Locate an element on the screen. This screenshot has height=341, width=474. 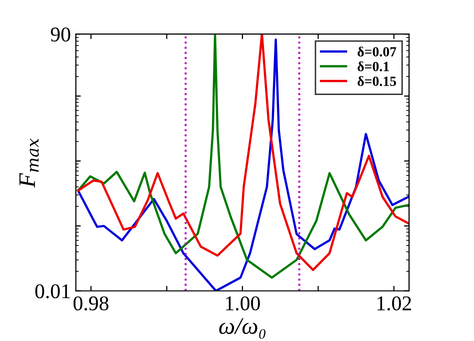
y-axis-title: F$_{max}$ is located at coordinates (29, 163).